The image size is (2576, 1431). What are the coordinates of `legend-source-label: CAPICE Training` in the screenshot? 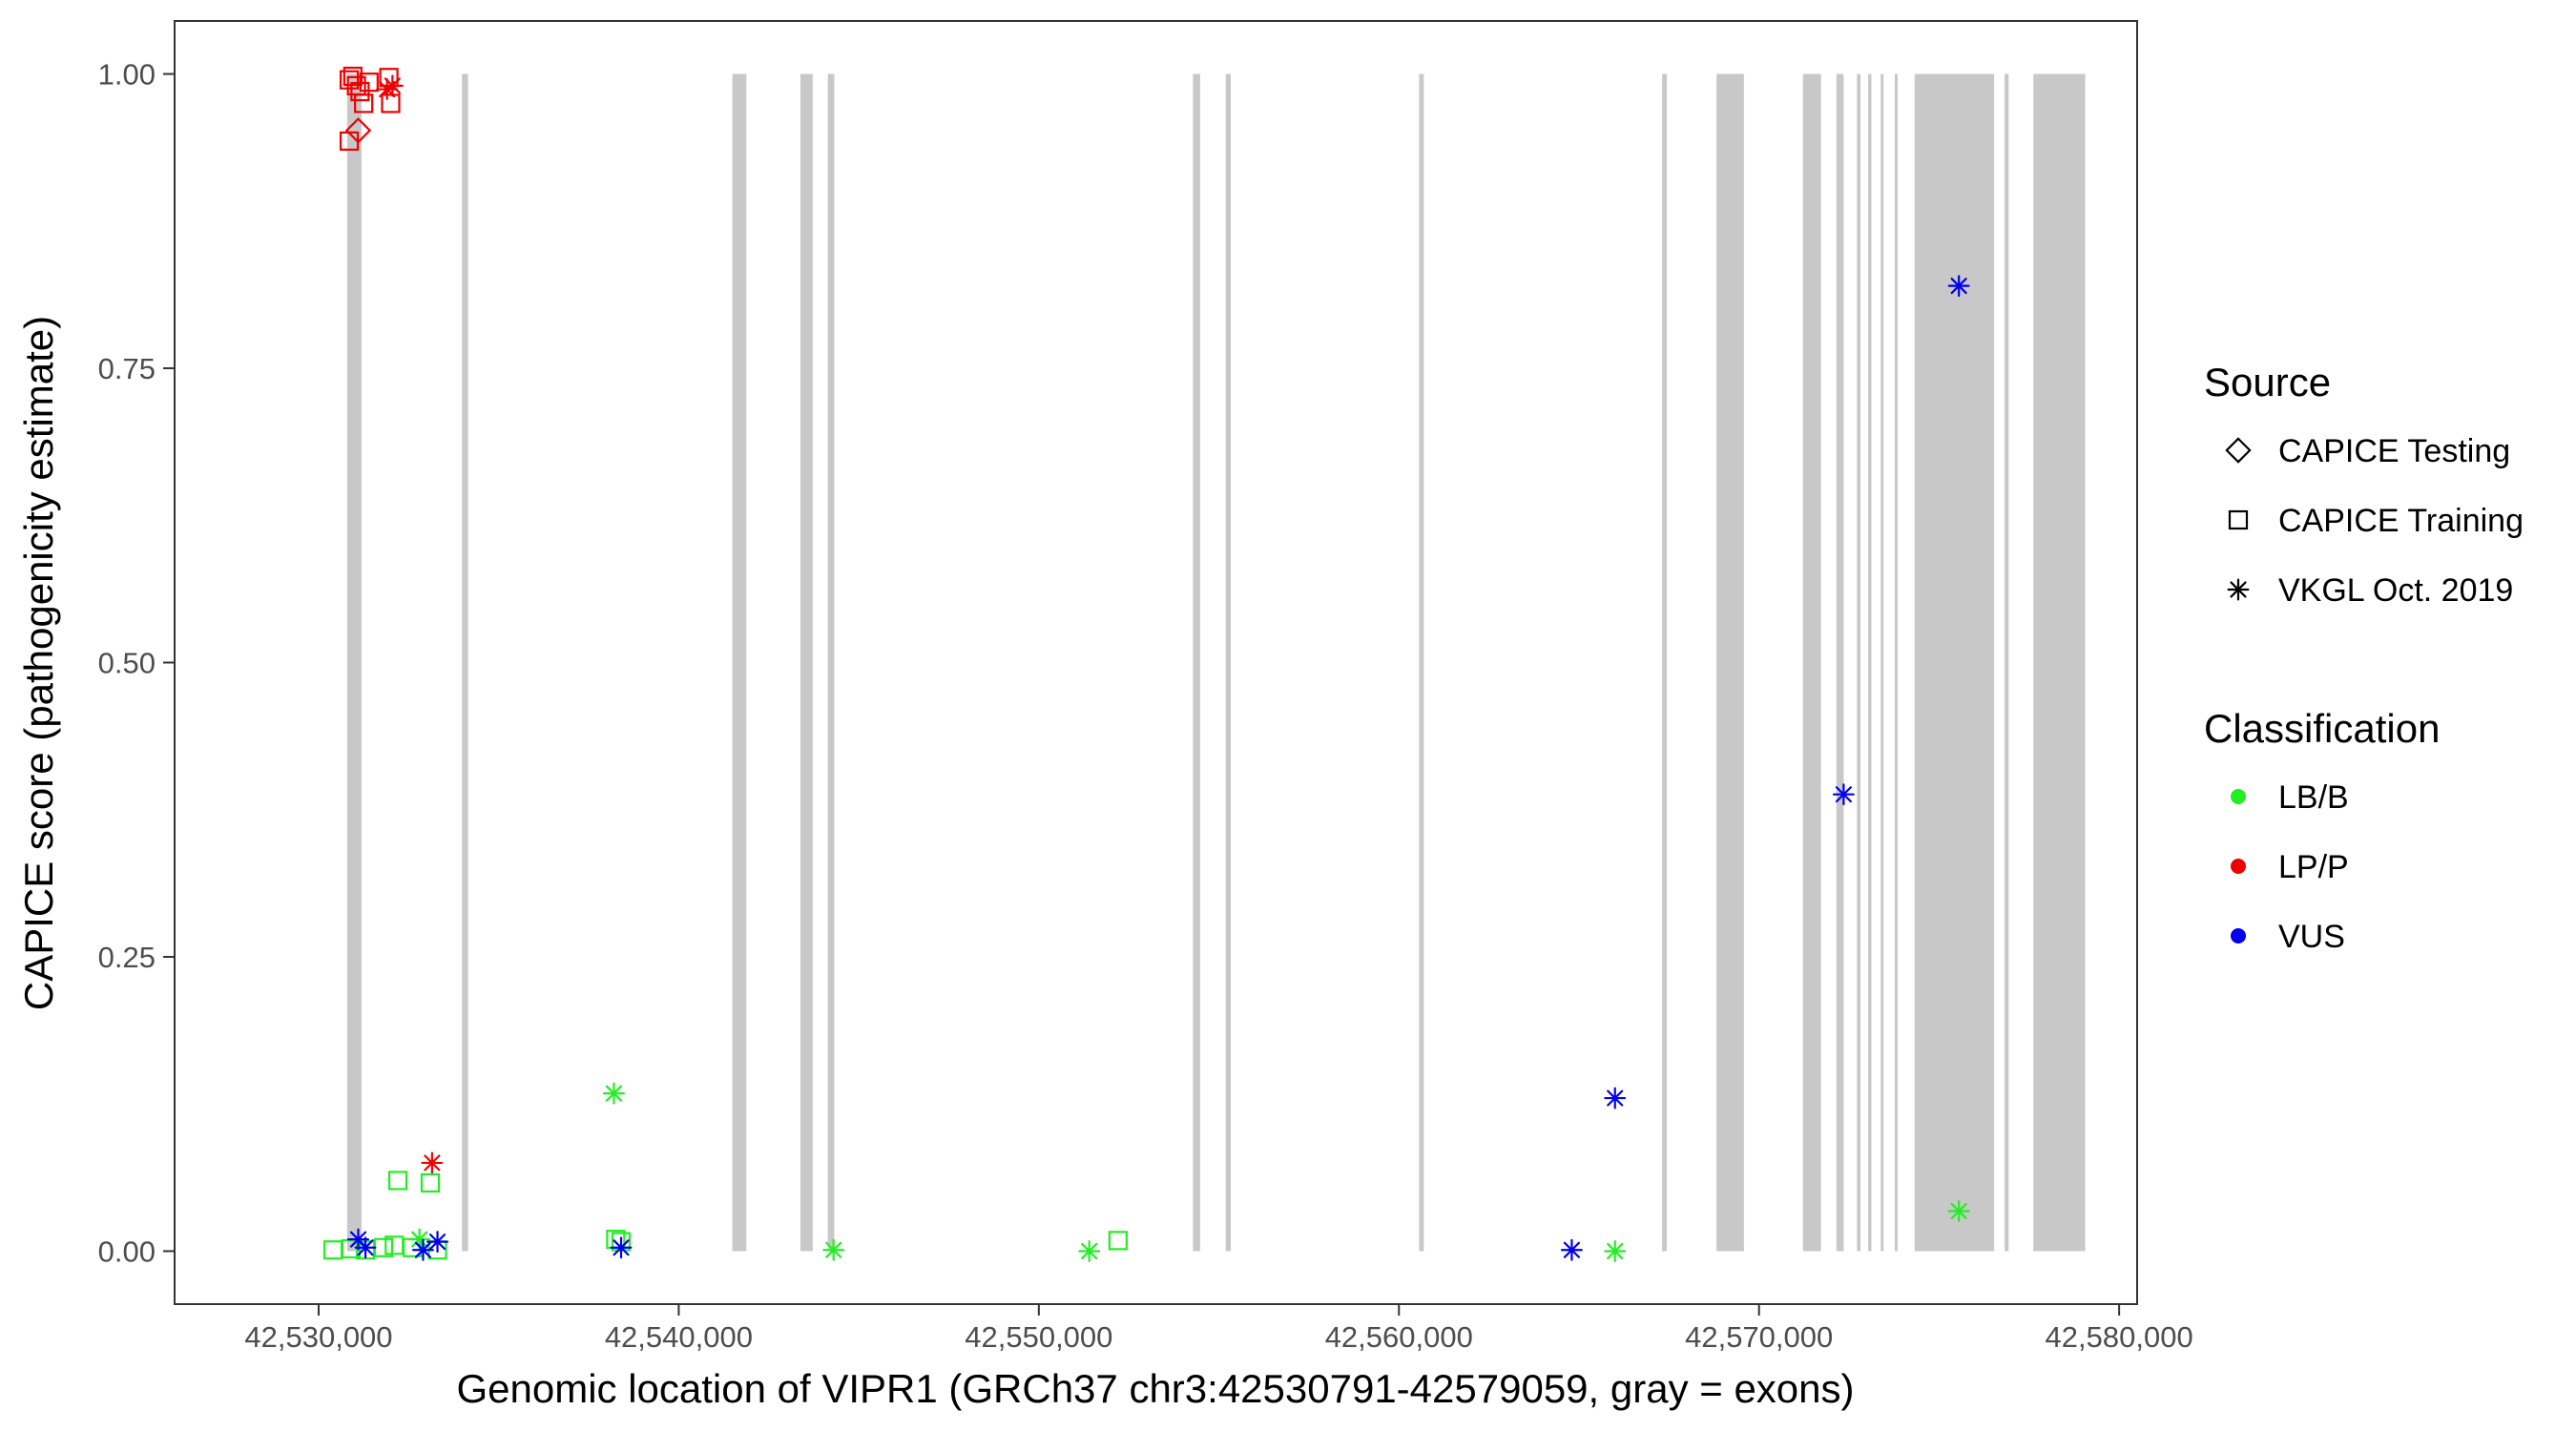 It's located at (2401, 521).